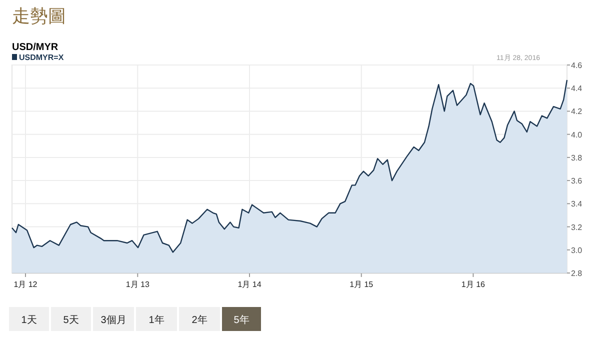 The height and width of the screenshot is (337, 600). Describe the element at coordinates (577, 250) in the screenshot. I see `y-tick-label: 3.0` at that location.